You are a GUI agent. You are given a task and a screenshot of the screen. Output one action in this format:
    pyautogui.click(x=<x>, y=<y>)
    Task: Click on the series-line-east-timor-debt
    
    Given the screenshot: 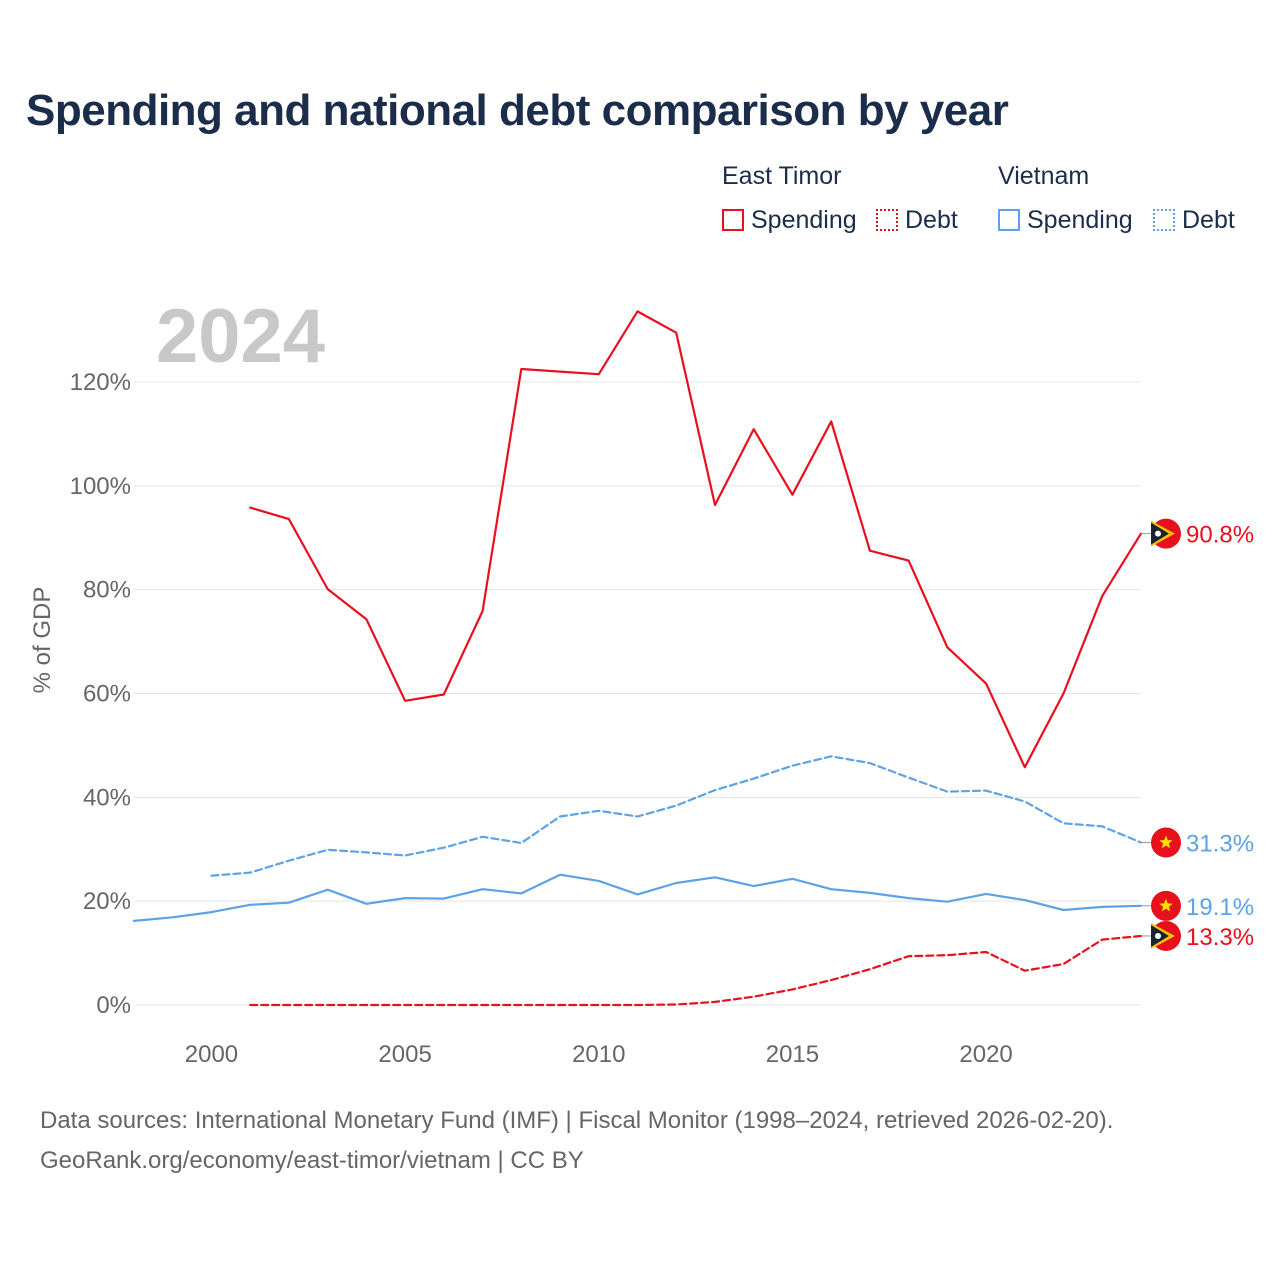 What is the action you would take?
    pyautogui.click(x=696, y=970)
    